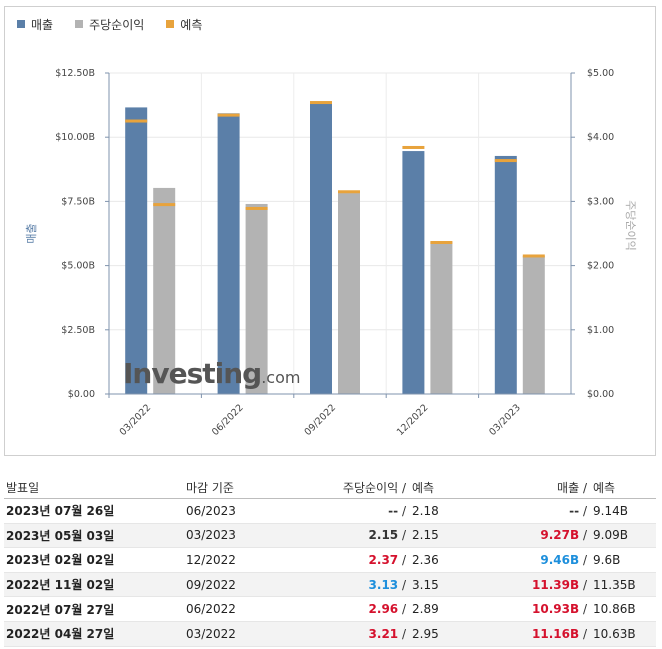 This screenshot has width=662, height=649. I want to click on header-revenue-forecast: 예측, so click(604, 487).